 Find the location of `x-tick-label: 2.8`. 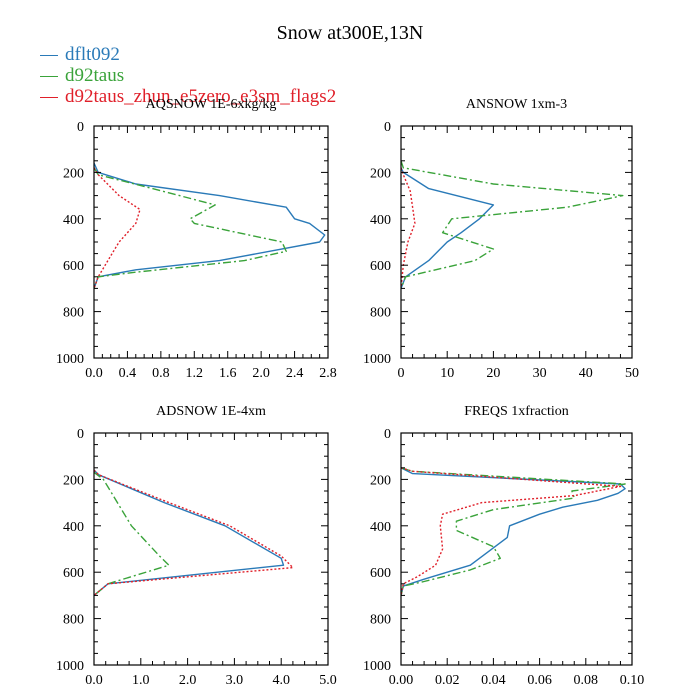

x-tick-label: 2.8 is located at coordinates (328, 373).